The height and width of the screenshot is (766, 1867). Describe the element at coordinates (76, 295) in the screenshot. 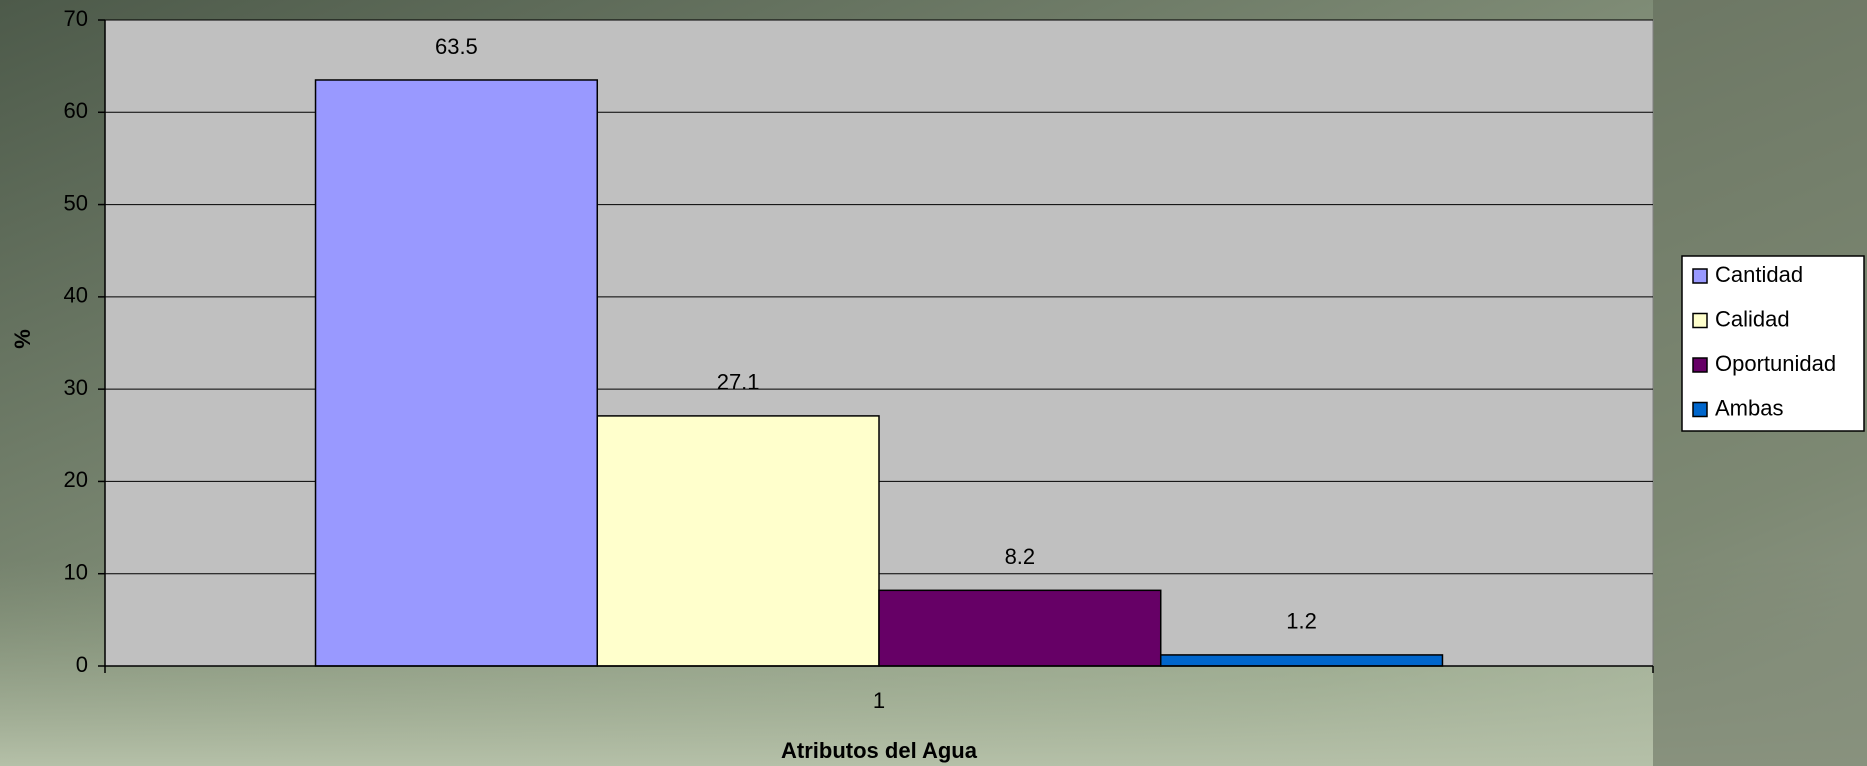

I see `y-tick-label: 40` at that location.